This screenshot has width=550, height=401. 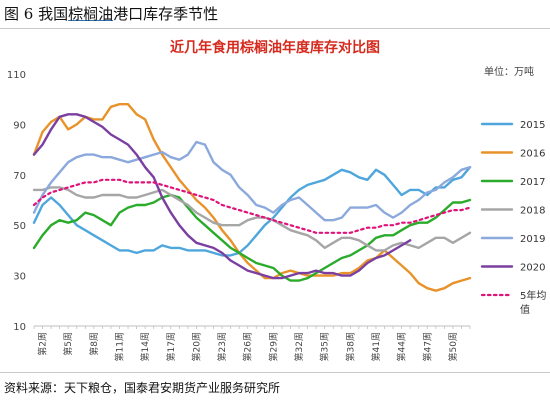 I want to click on x-tick-label: 第47周, so click(x=427, y=346).